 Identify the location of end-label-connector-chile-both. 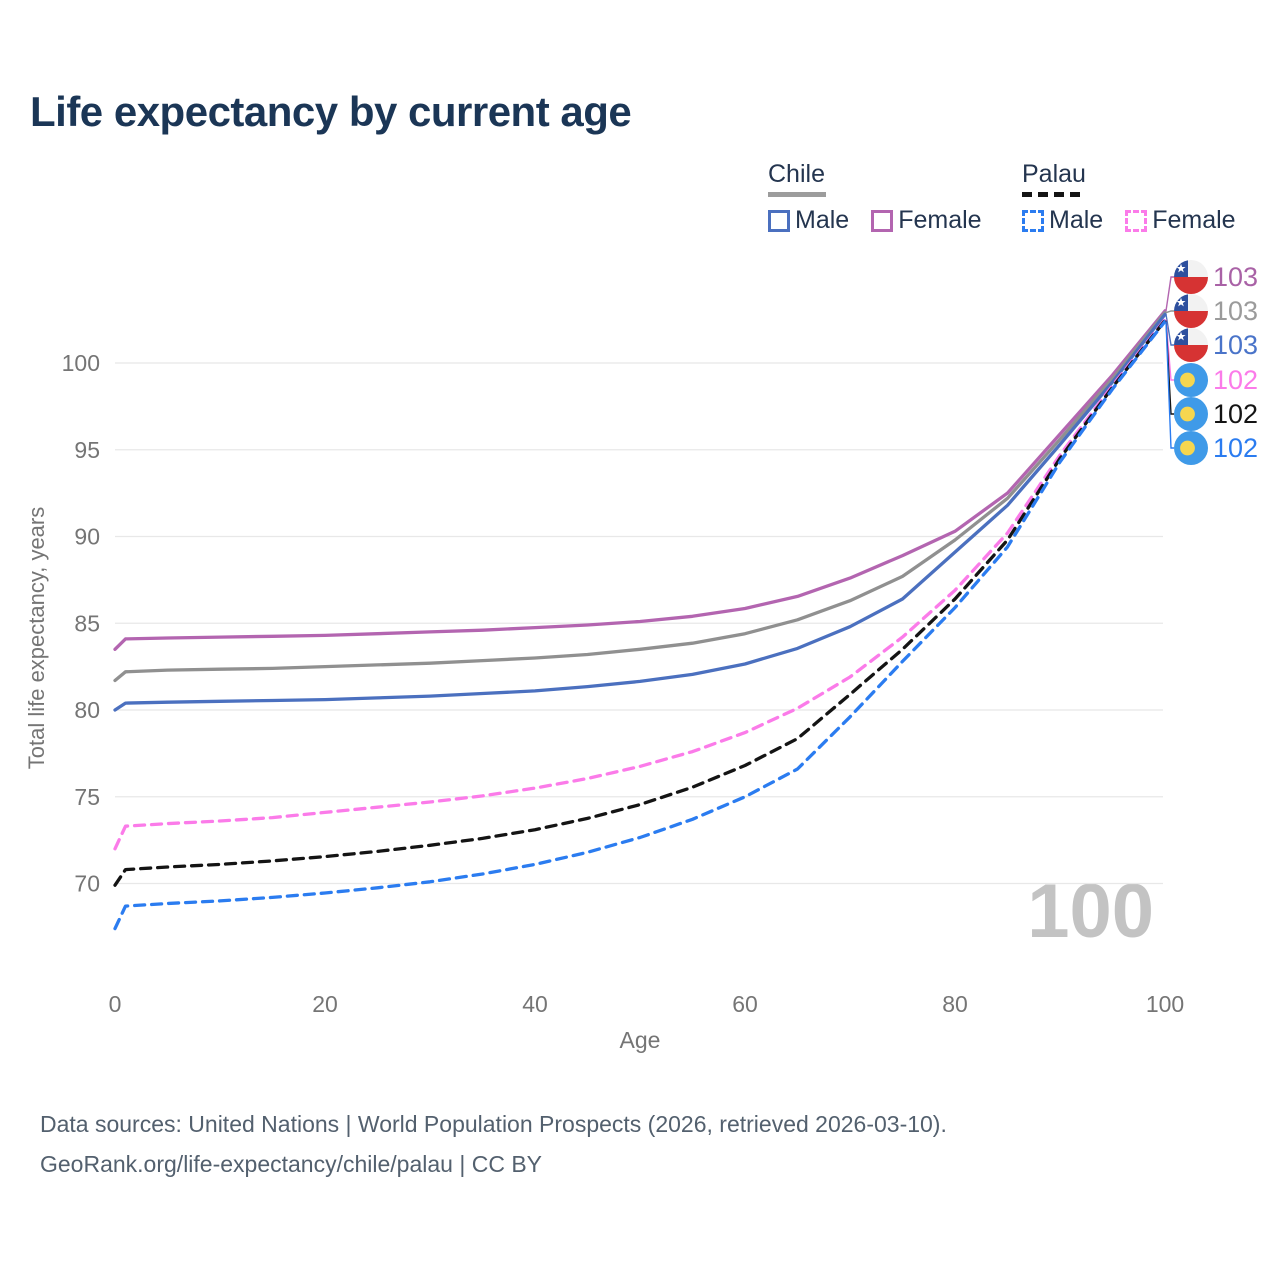
(1169, 312).